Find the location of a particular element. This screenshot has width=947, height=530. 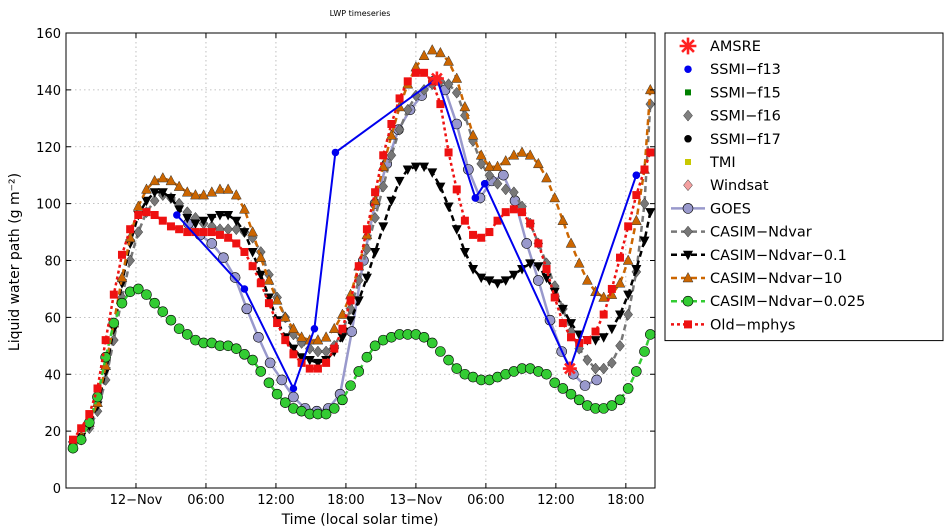

legend-entry: Old−mphys is located at coordinates (733, 325).